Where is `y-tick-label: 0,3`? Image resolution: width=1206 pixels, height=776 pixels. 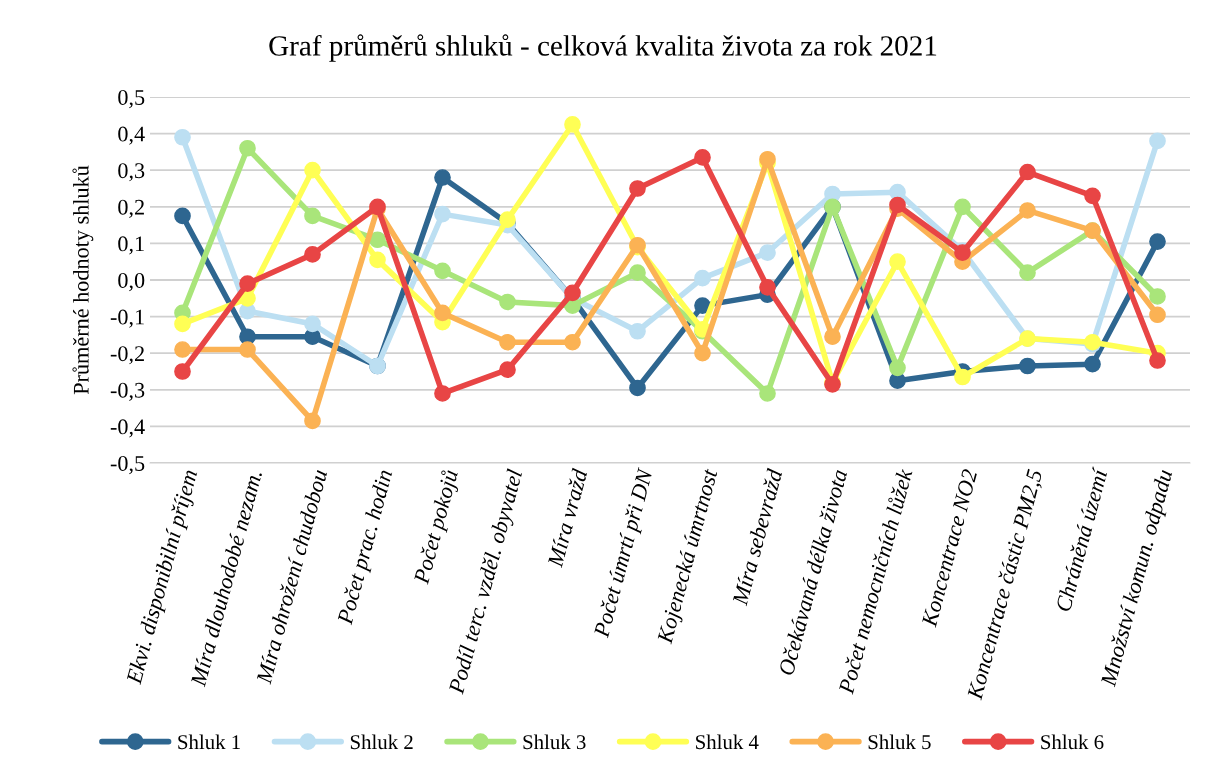 y-tick-label: 0,3 is located at coordinates (131, 172).